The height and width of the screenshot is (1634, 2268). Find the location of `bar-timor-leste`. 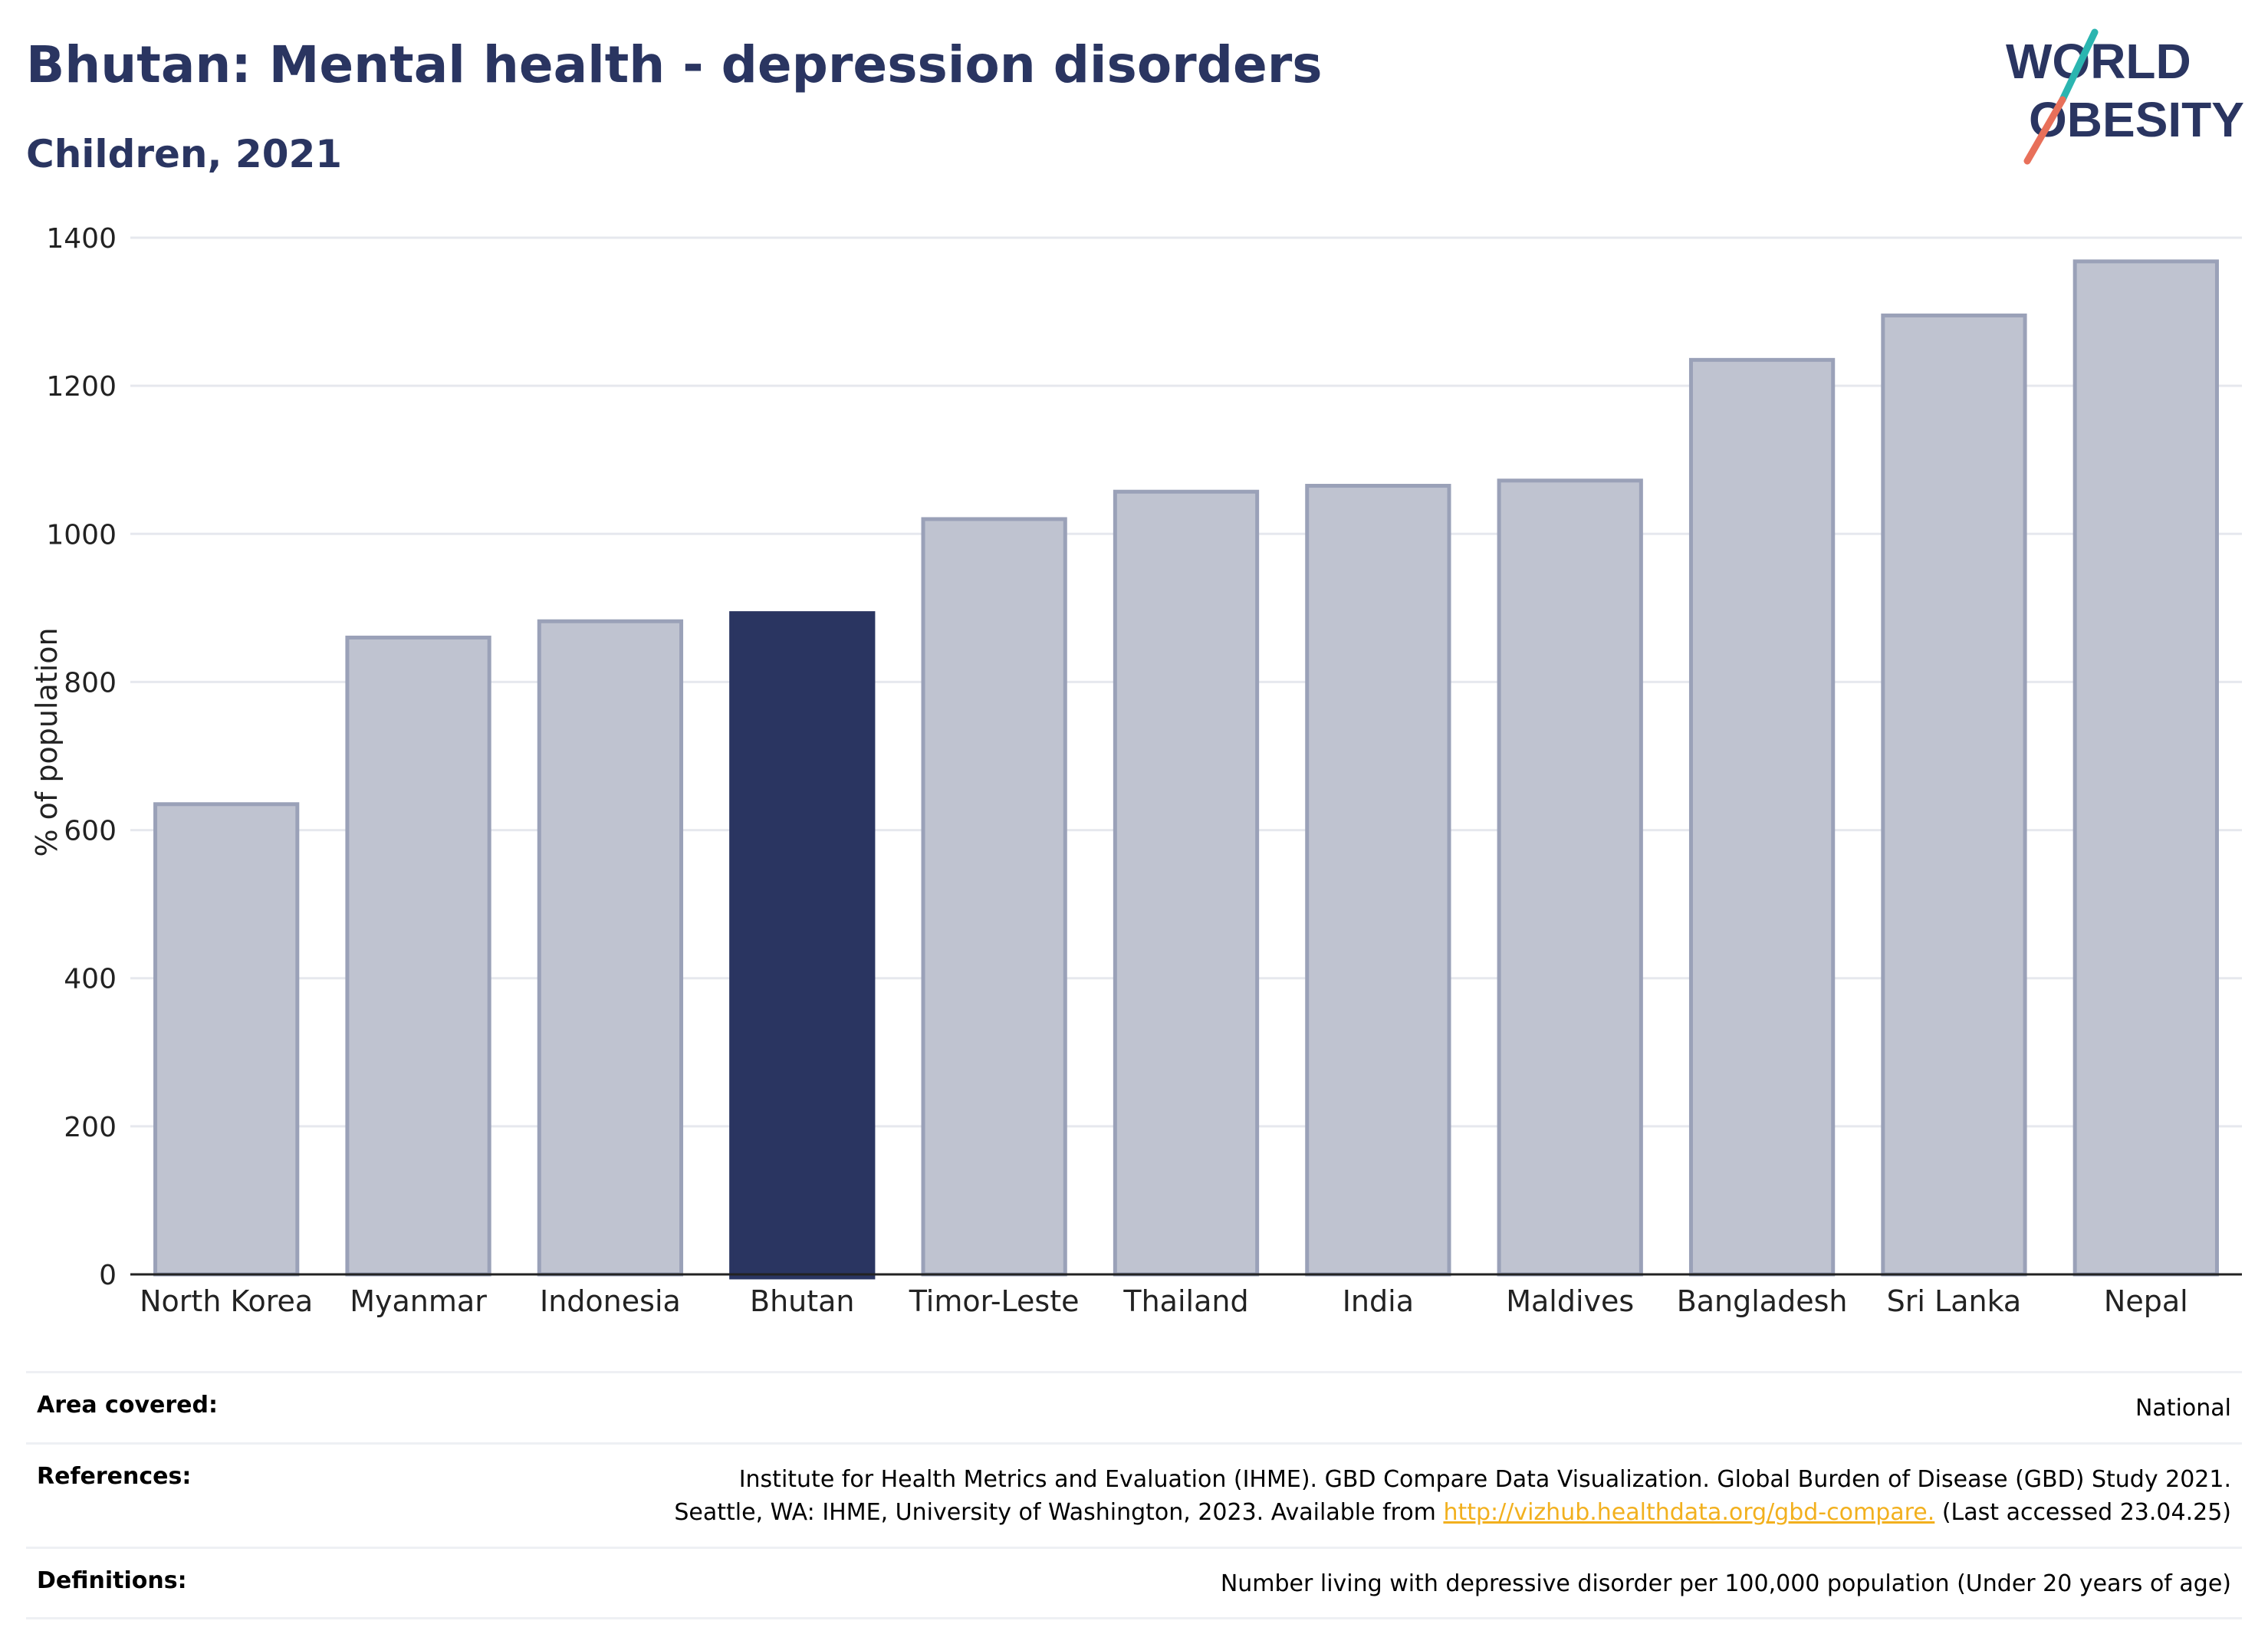

bar-timor-leste is located at coordinates (994, 897).